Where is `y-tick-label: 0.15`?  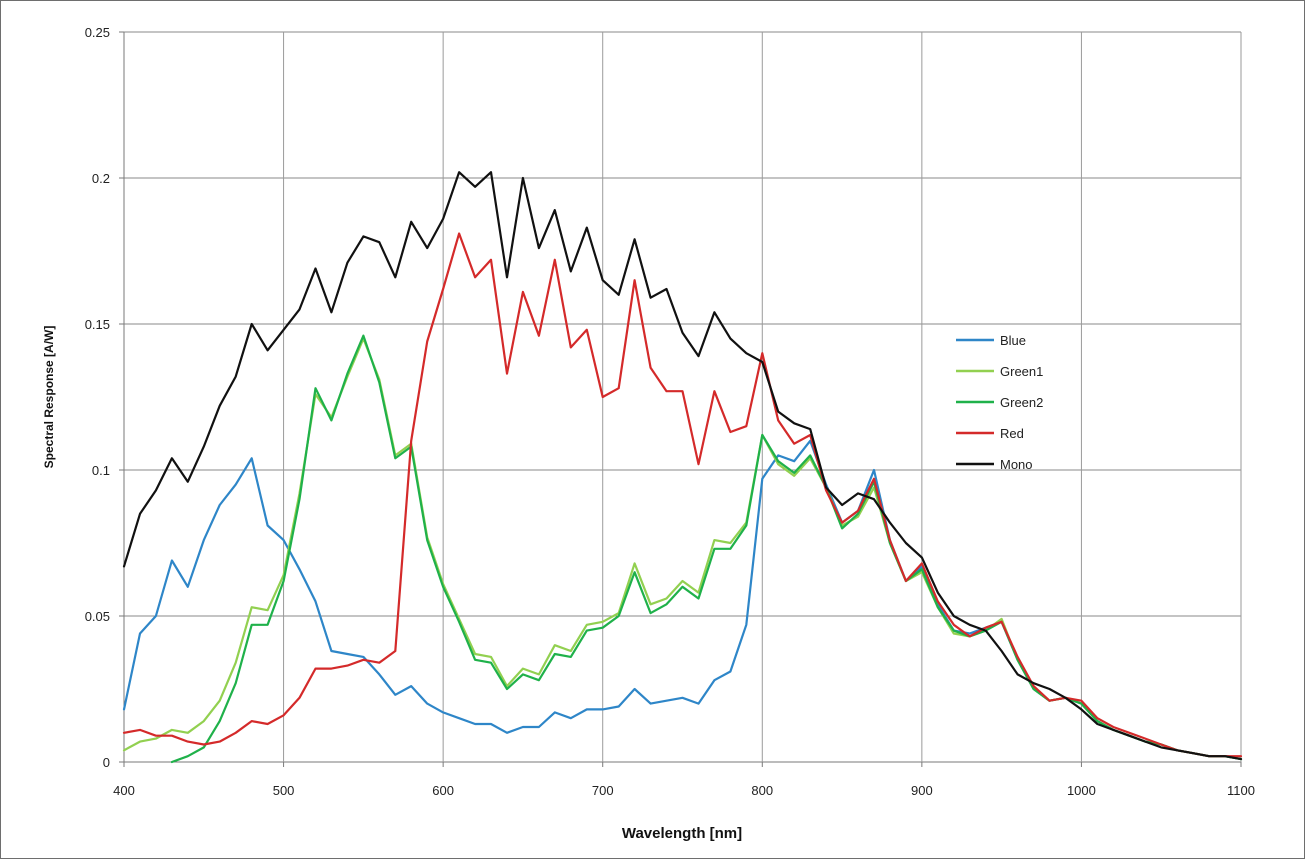 y-tick-label: 0.15 is located at coordinates (97, 324).